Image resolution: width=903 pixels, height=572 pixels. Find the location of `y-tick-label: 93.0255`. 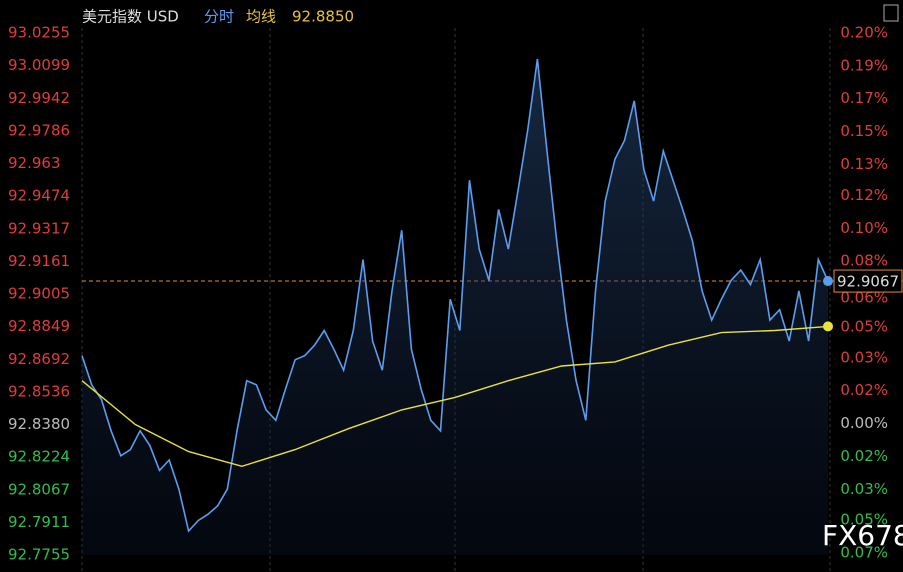

y-tick-label: 93.0255 is located at coordinates (39, 33).